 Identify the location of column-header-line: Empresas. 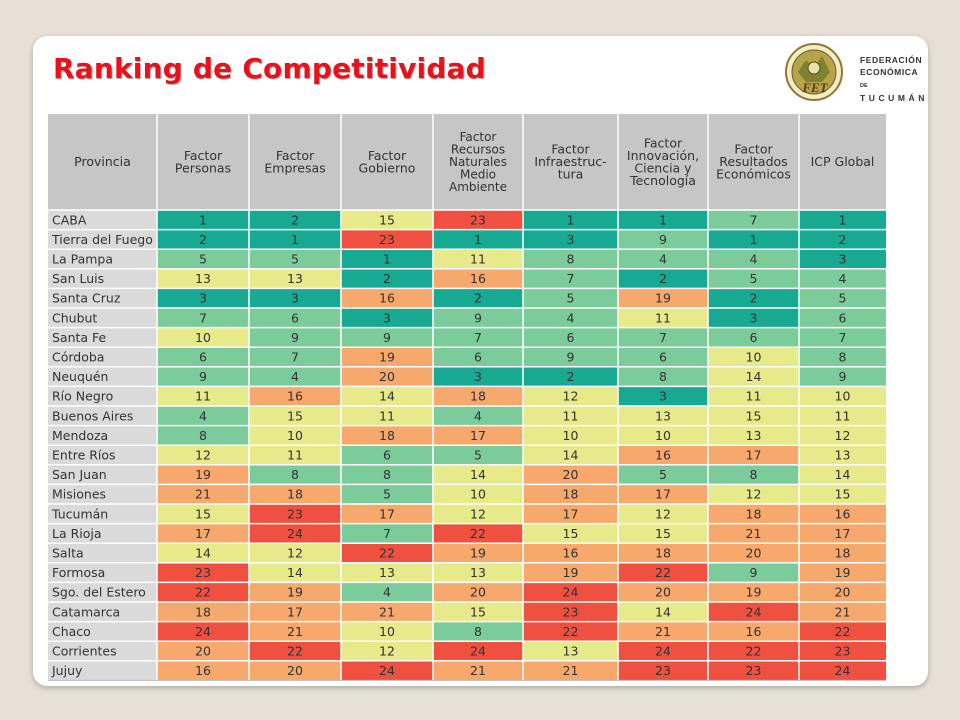
(294, 167).